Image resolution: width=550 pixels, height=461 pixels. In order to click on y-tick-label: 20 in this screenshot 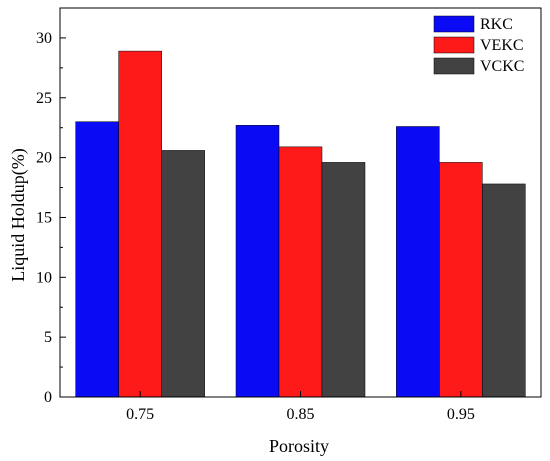, I will do `click(44, 158)`.